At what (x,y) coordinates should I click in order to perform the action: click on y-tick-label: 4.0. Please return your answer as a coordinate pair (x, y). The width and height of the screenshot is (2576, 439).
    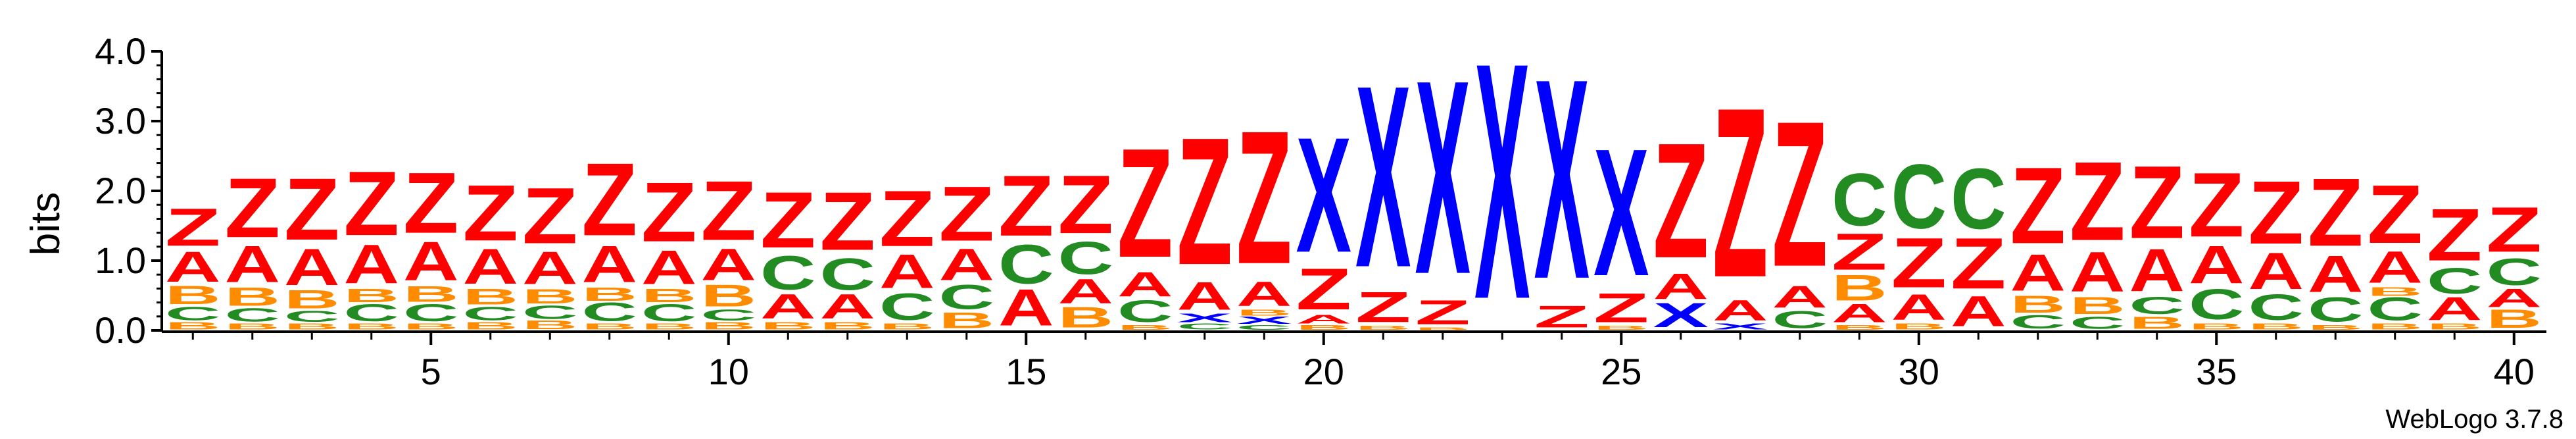
    Looking at the image, I should click on (121, 51).